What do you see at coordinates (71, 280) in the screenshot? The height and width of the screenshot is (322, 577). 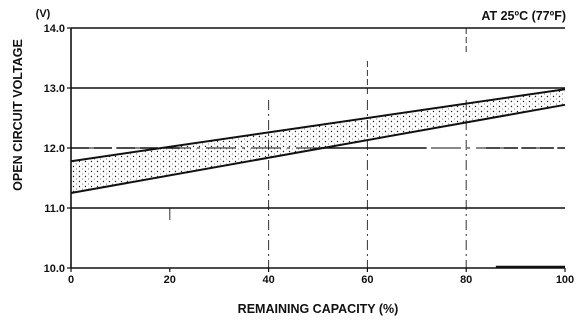 I see `x-tick-label: 0` at bounding box center [71, 280].